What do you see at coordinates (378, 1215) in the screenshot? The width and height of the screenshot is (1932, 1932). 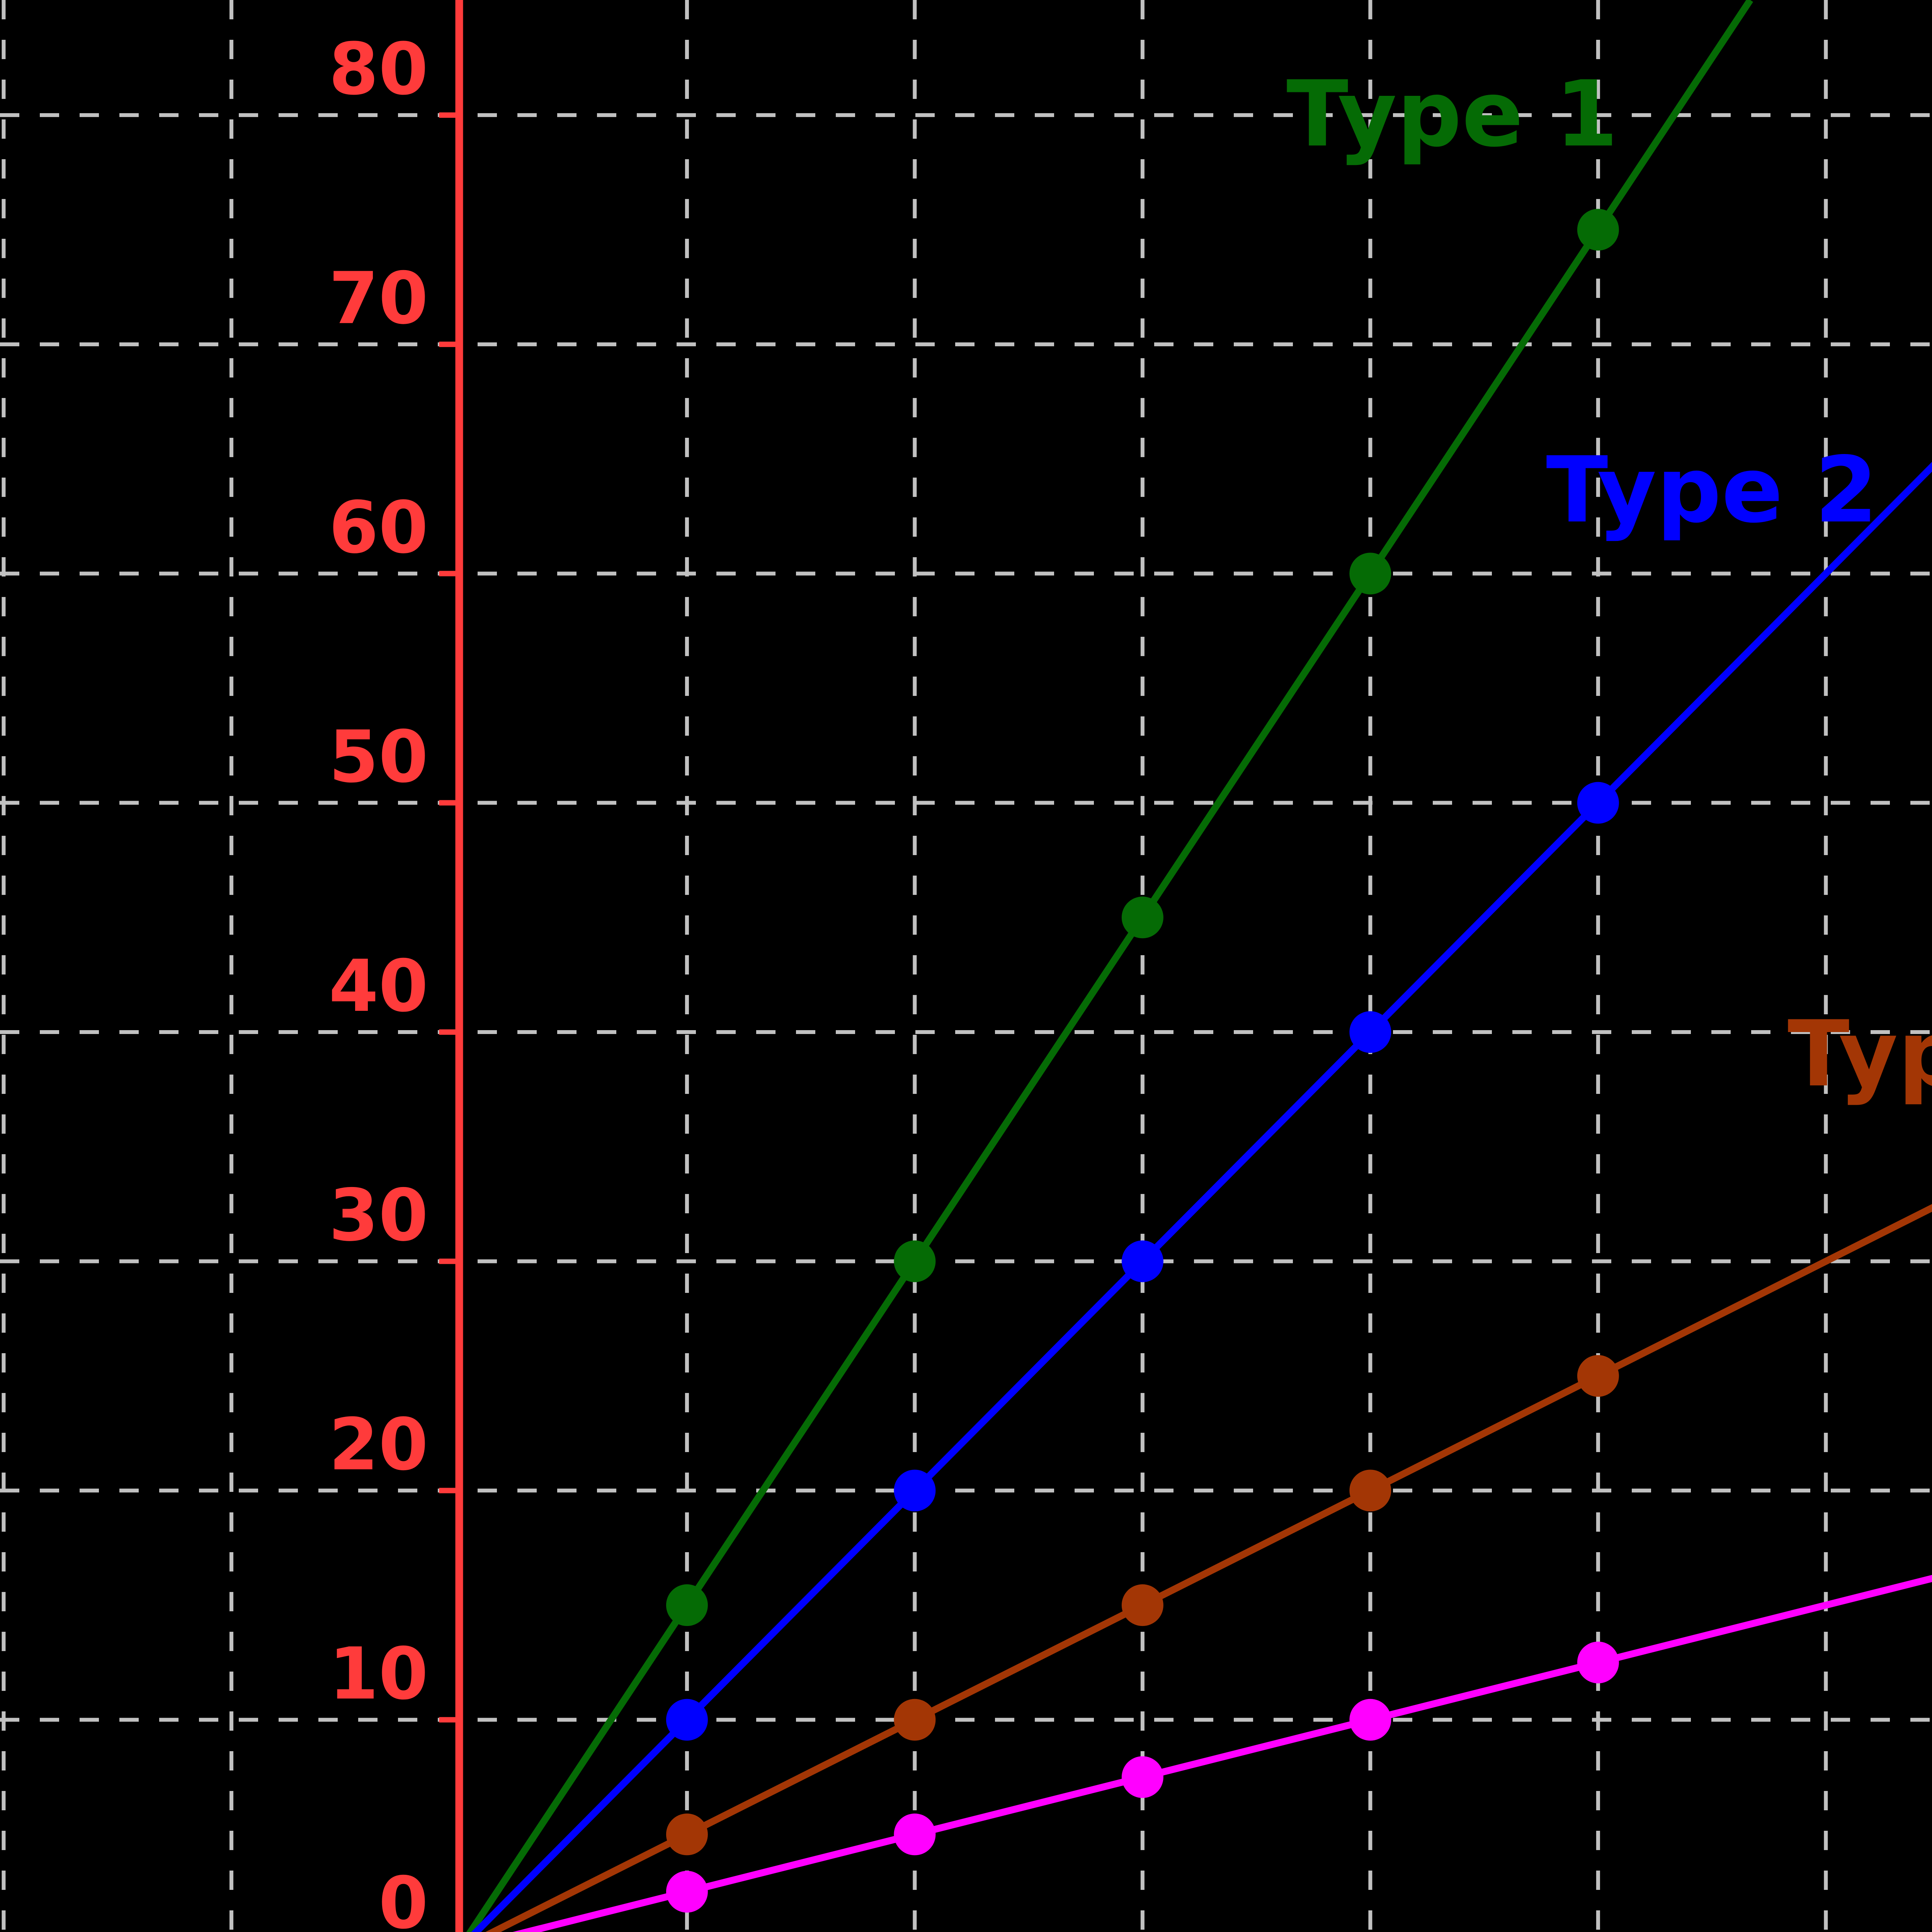 I see `y-tick-label-30: 30` at bounding box center [378, 1215].